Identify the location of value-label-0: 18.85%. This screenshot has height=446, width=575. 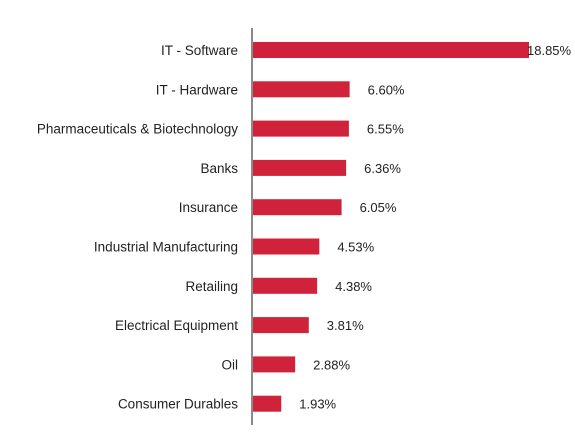
(549, 50).